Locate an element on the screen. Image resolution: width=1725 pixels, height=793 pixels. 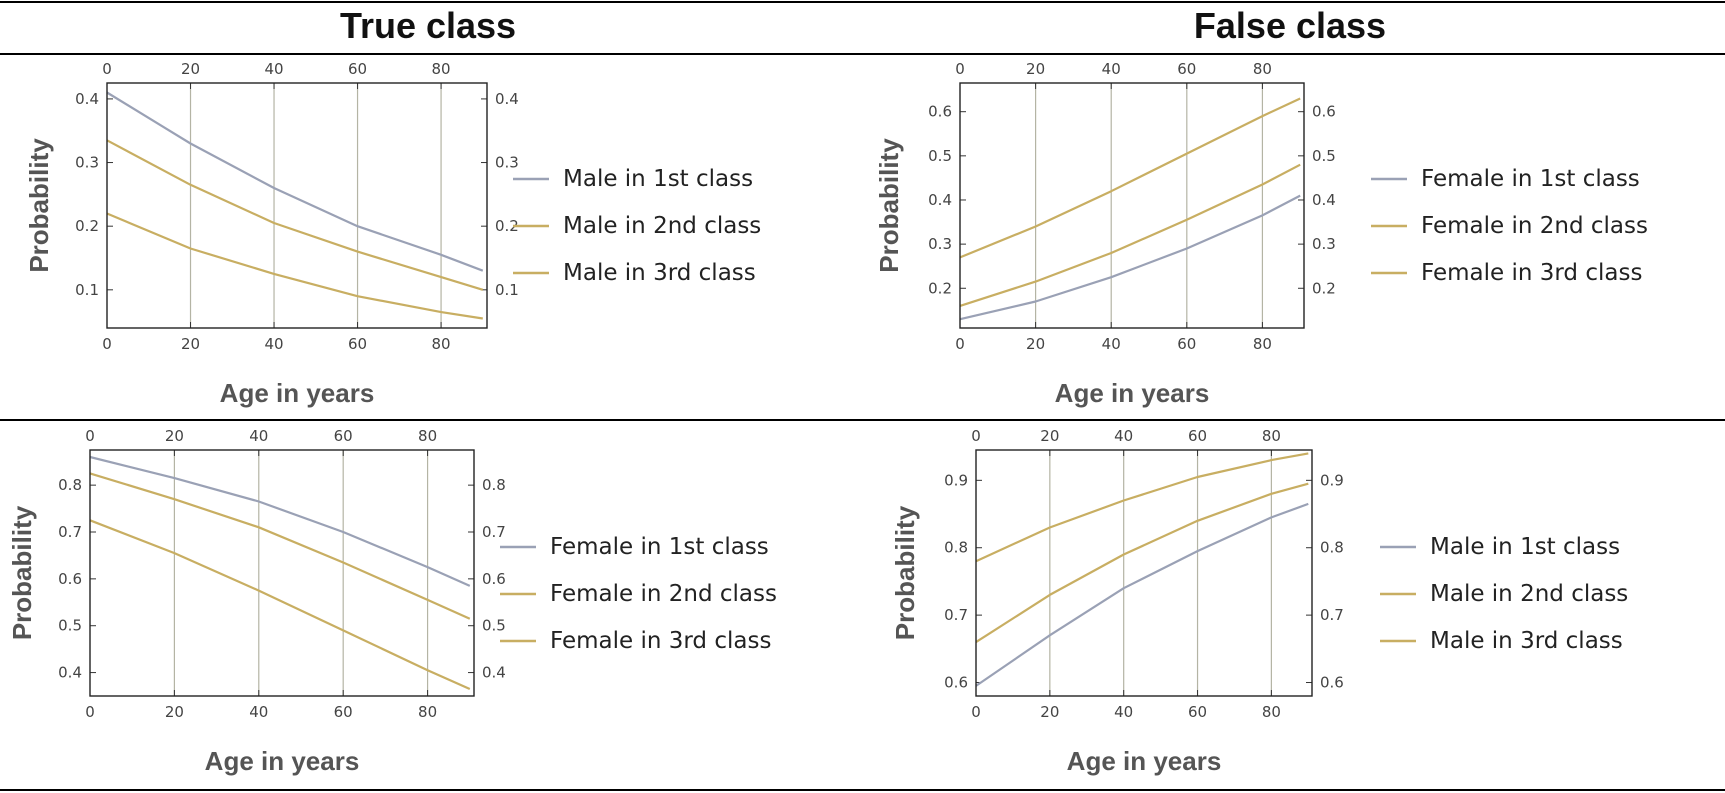
column-header-false-class: False class is located at coordinates (1290, 25).